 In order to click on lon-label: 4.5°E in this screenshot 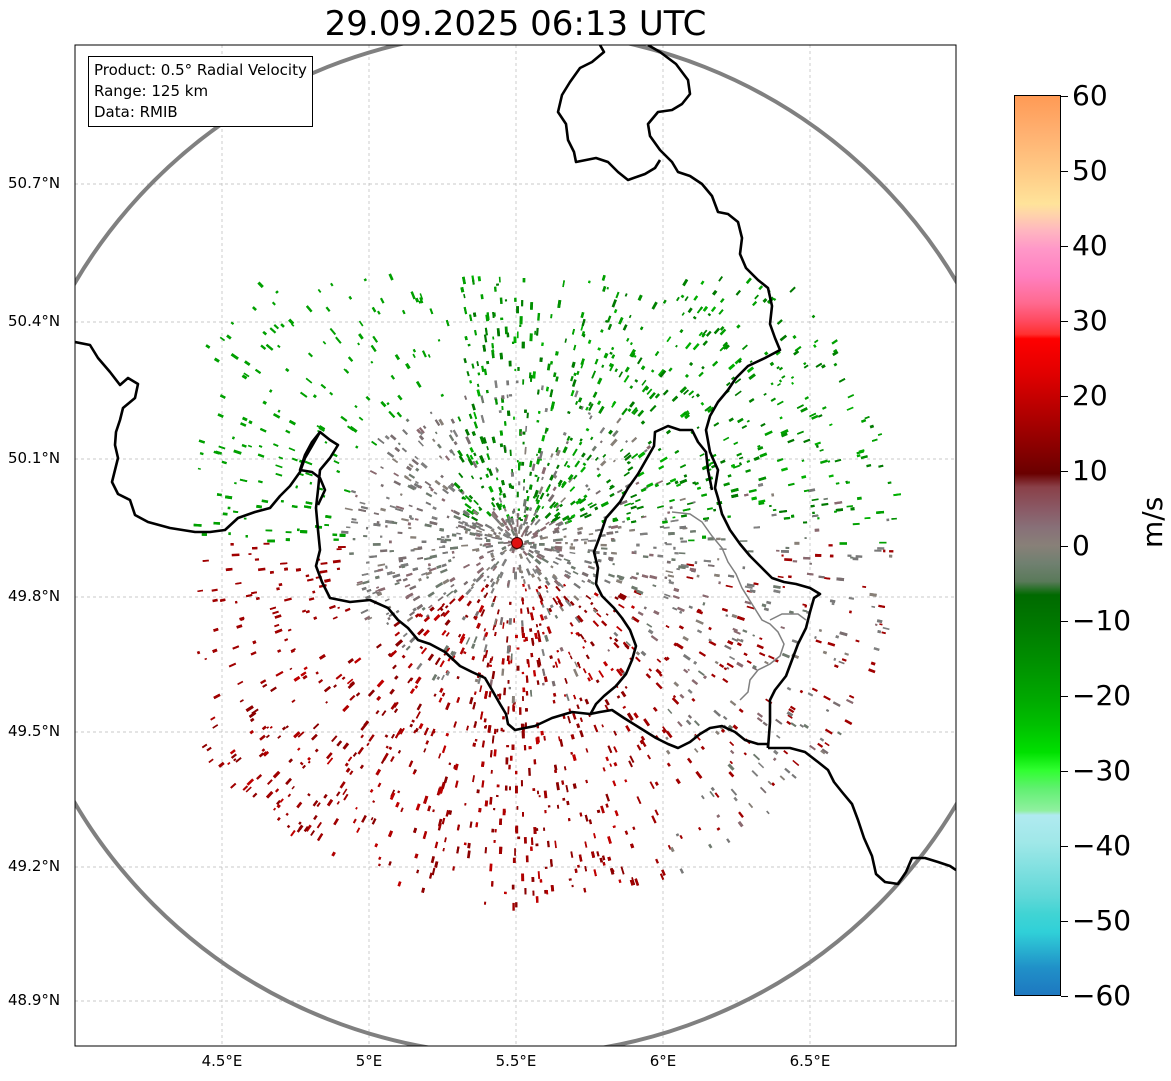, I will do `click(222, 1061)`.